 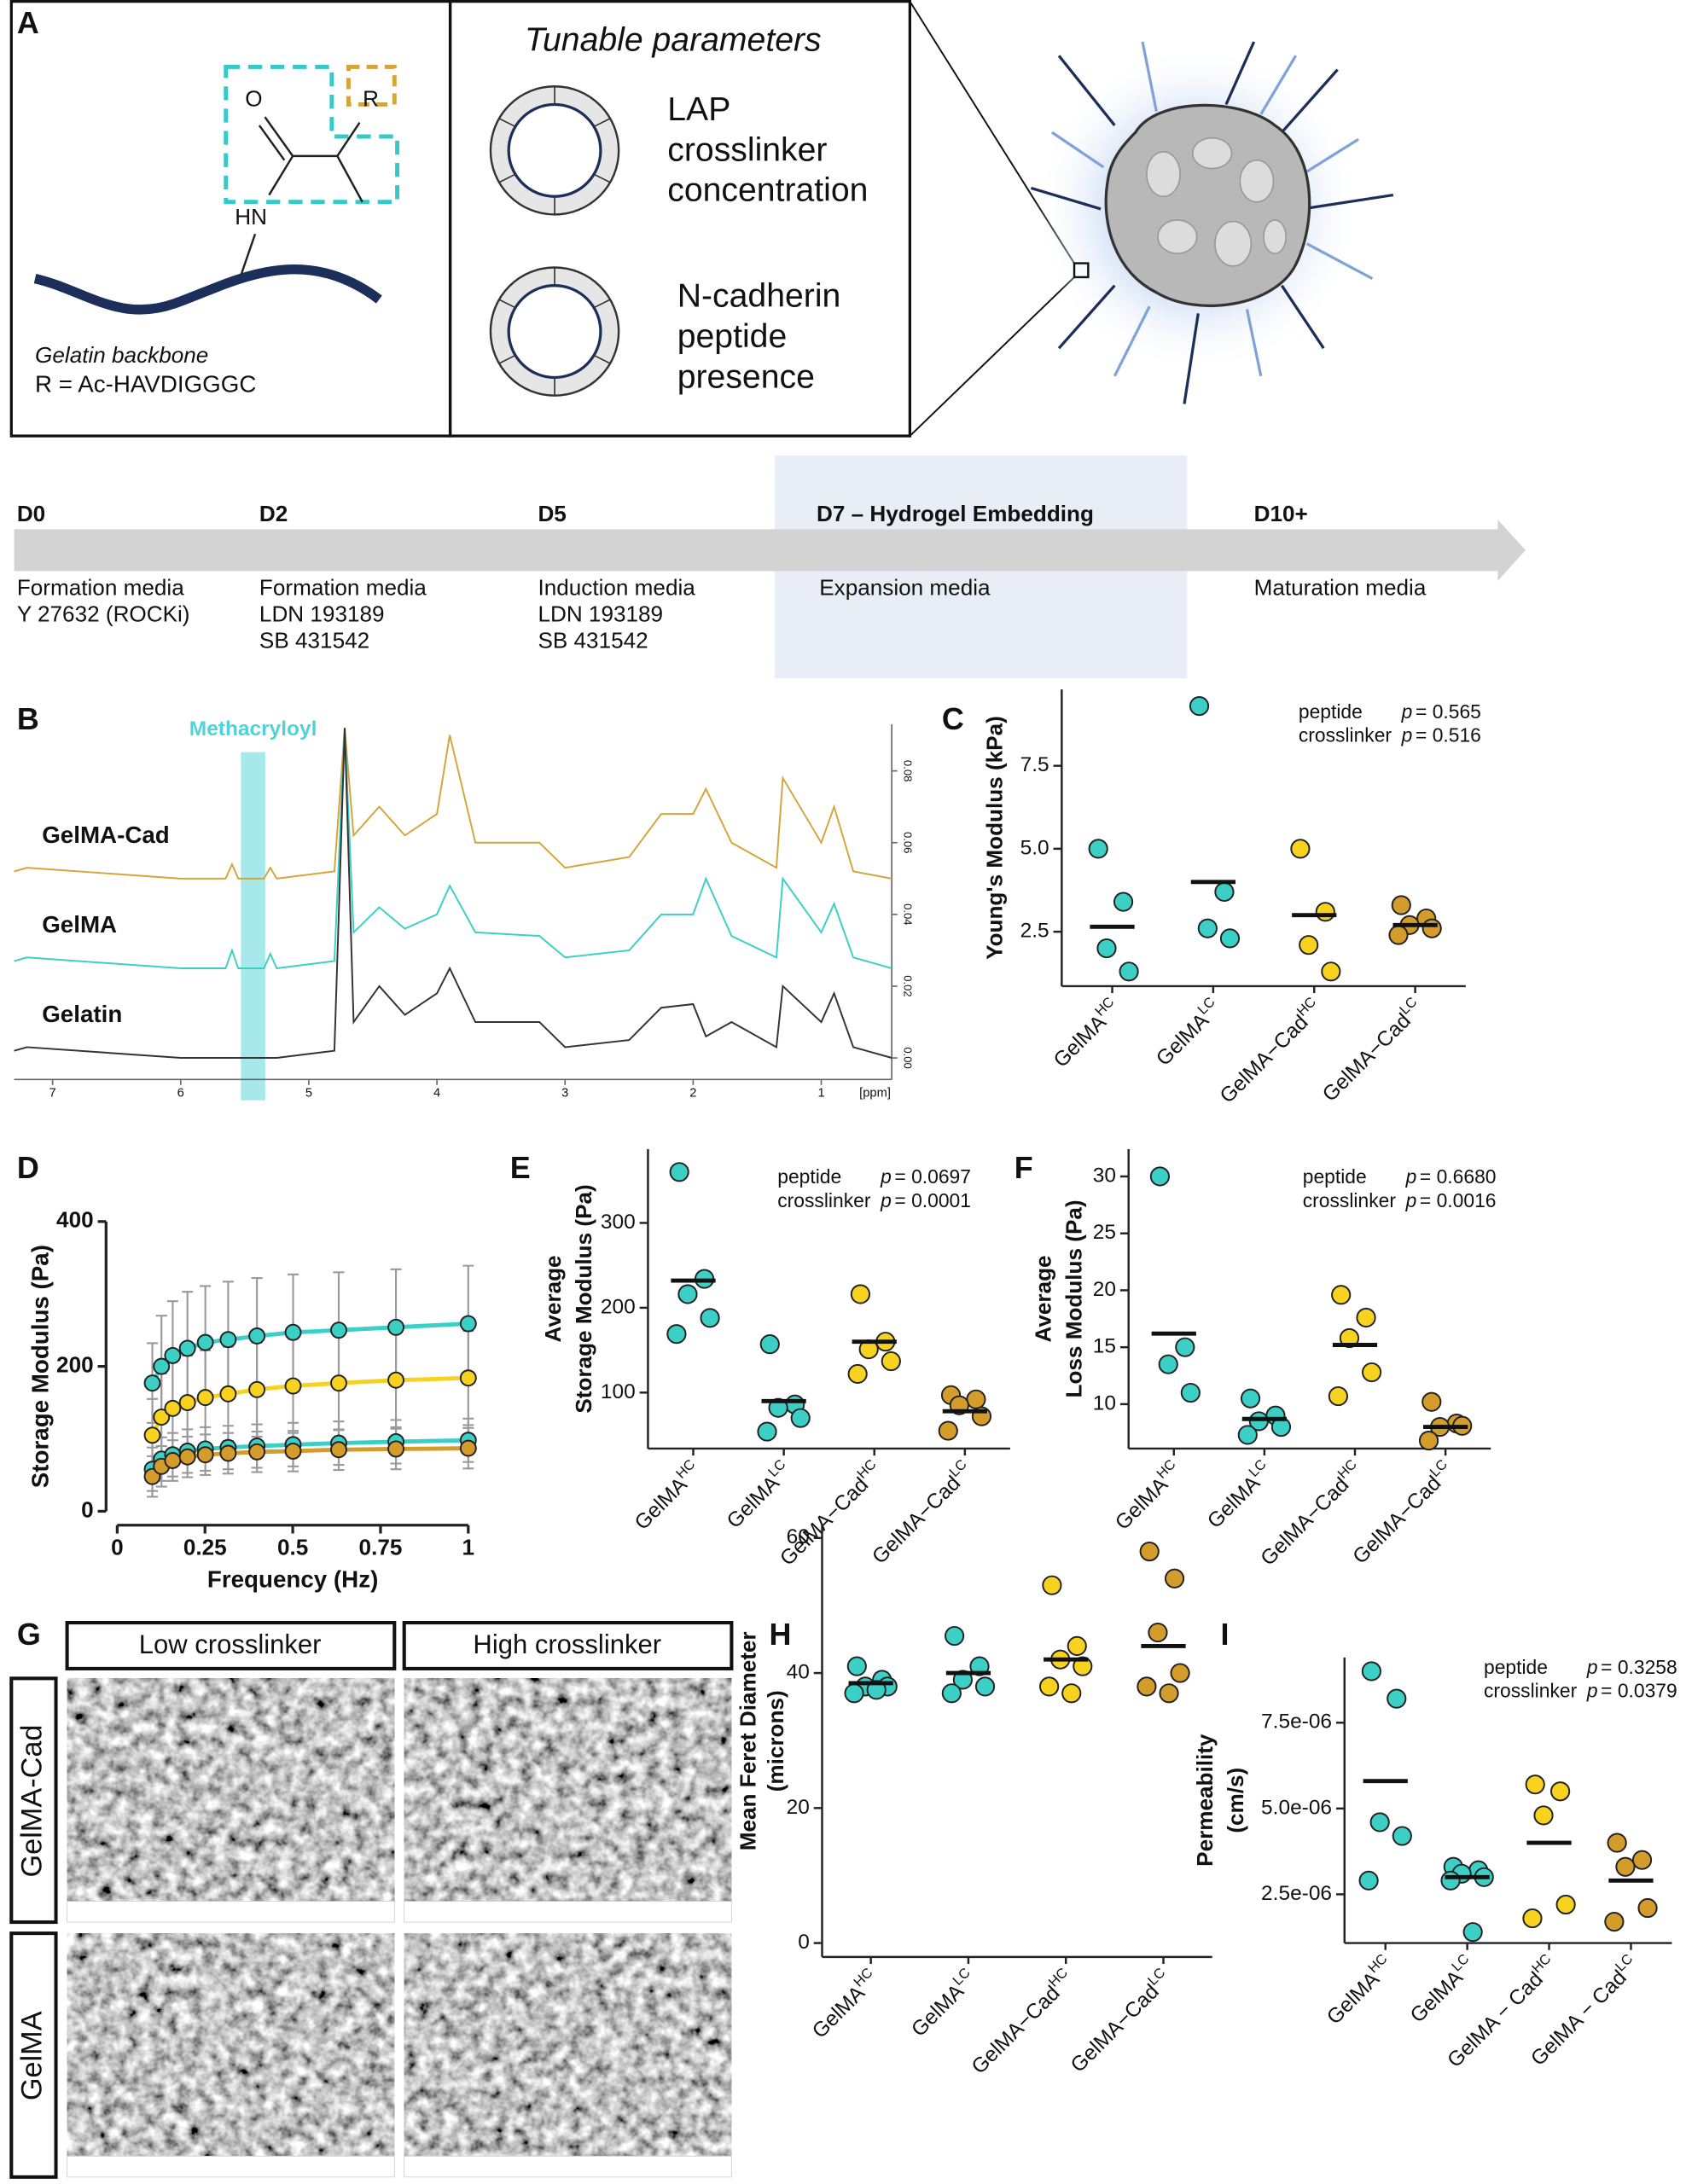 What do you see at coordinates (100, 588) in the screenshot?
I see `stage-media: Formation media` at bounding box center [100, 588].